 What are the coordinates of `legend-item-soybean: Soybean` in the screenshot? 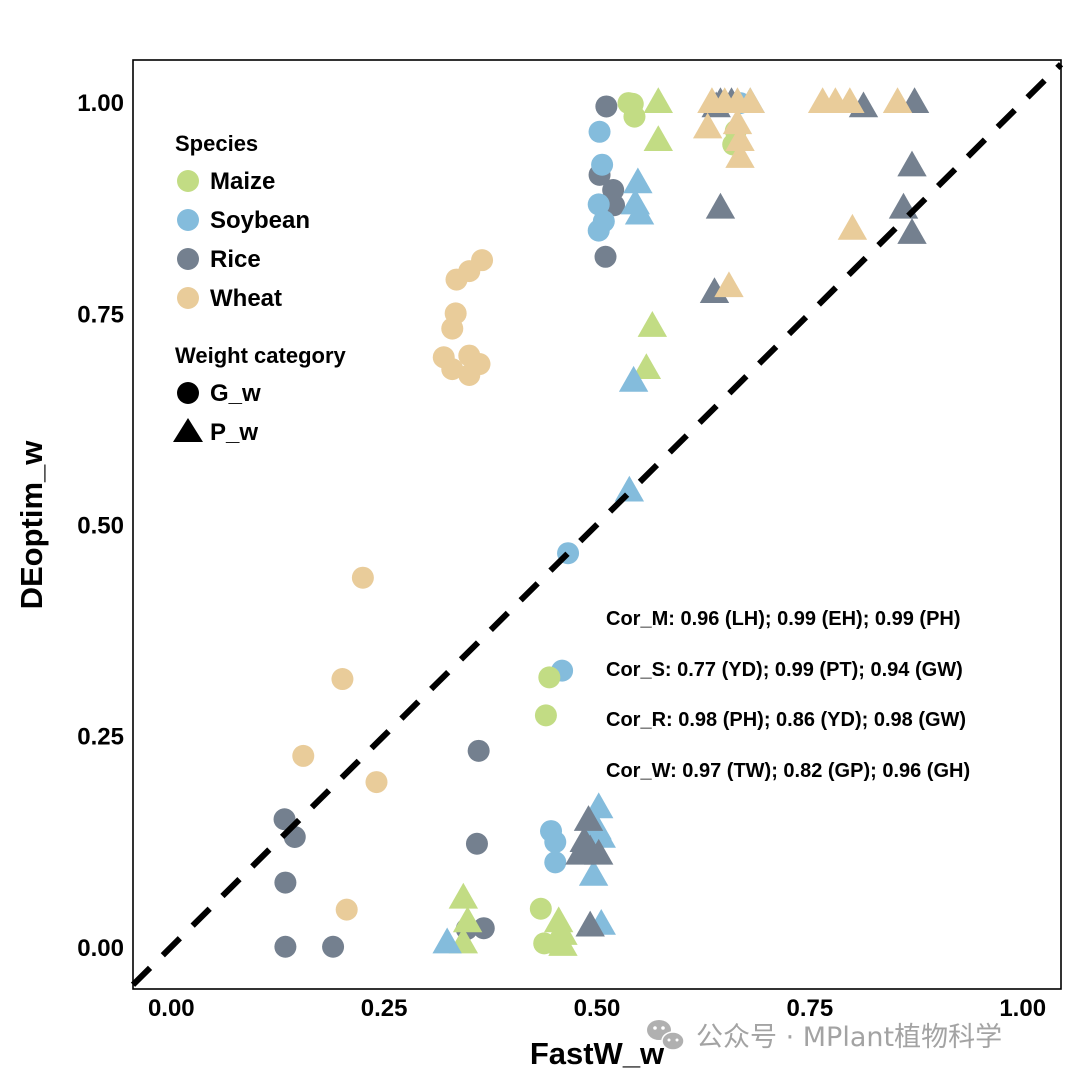 It's located at (243, 220).